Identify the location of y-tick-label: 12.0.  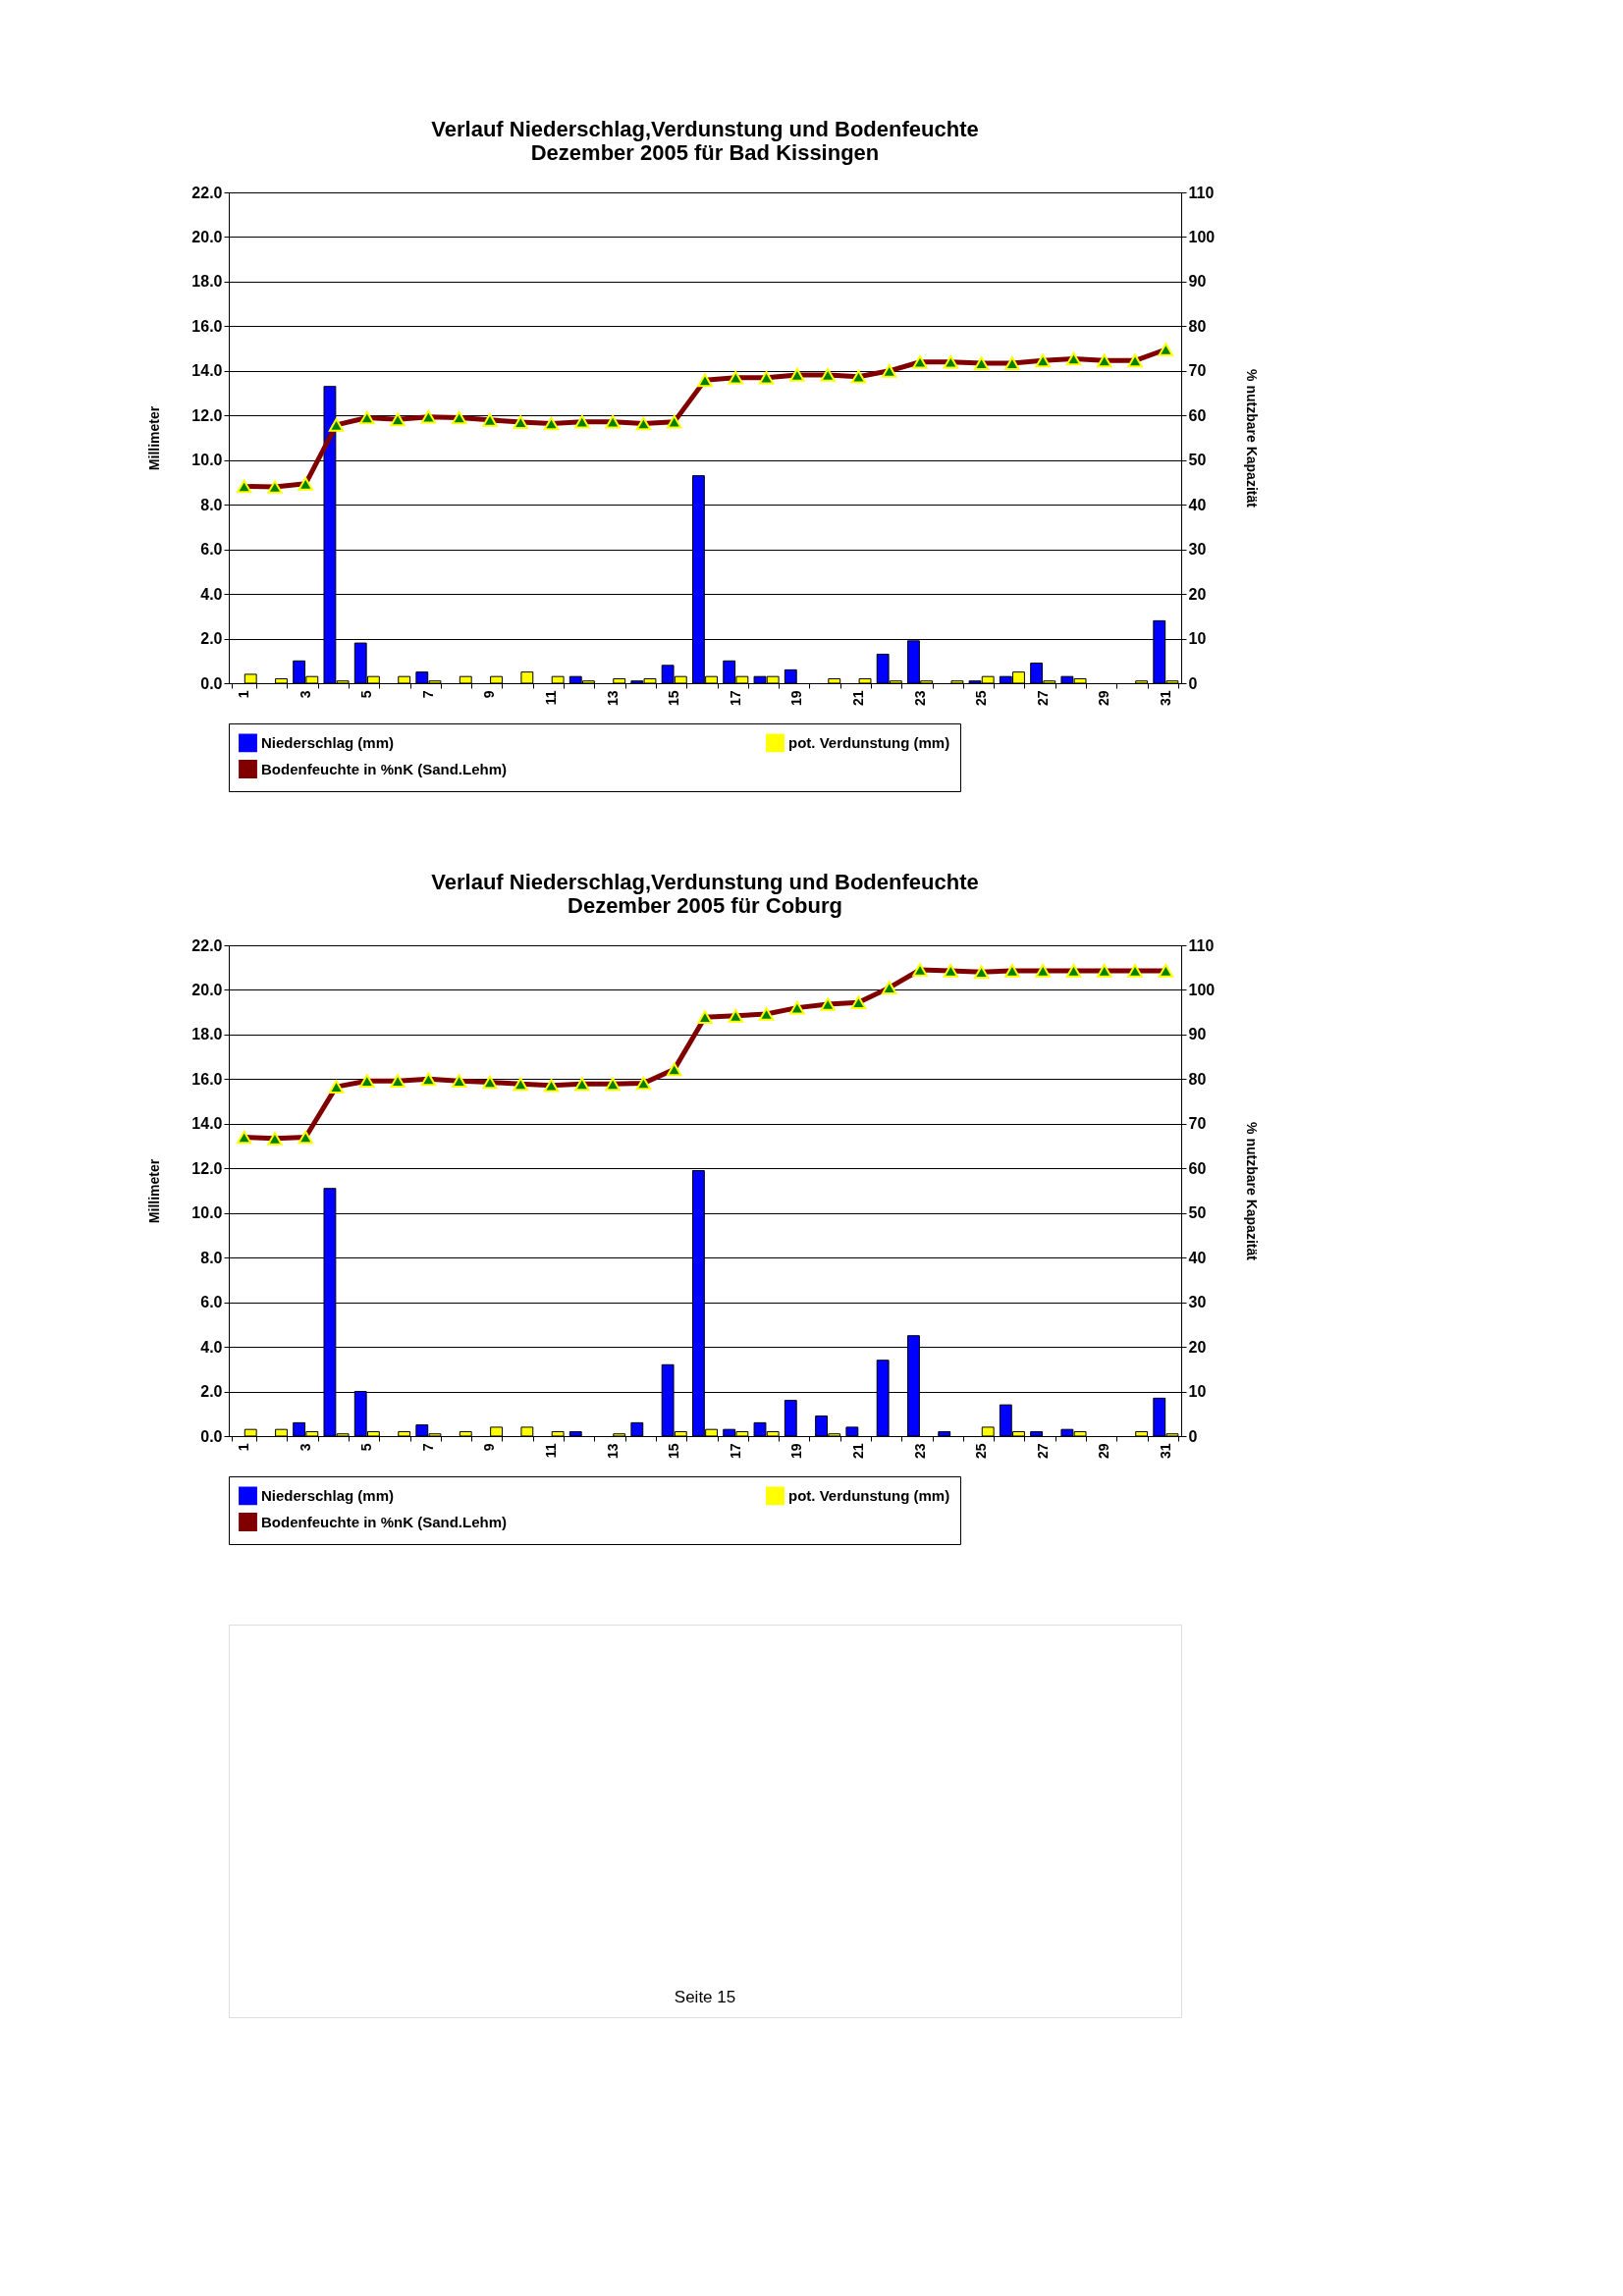
(207, 415).